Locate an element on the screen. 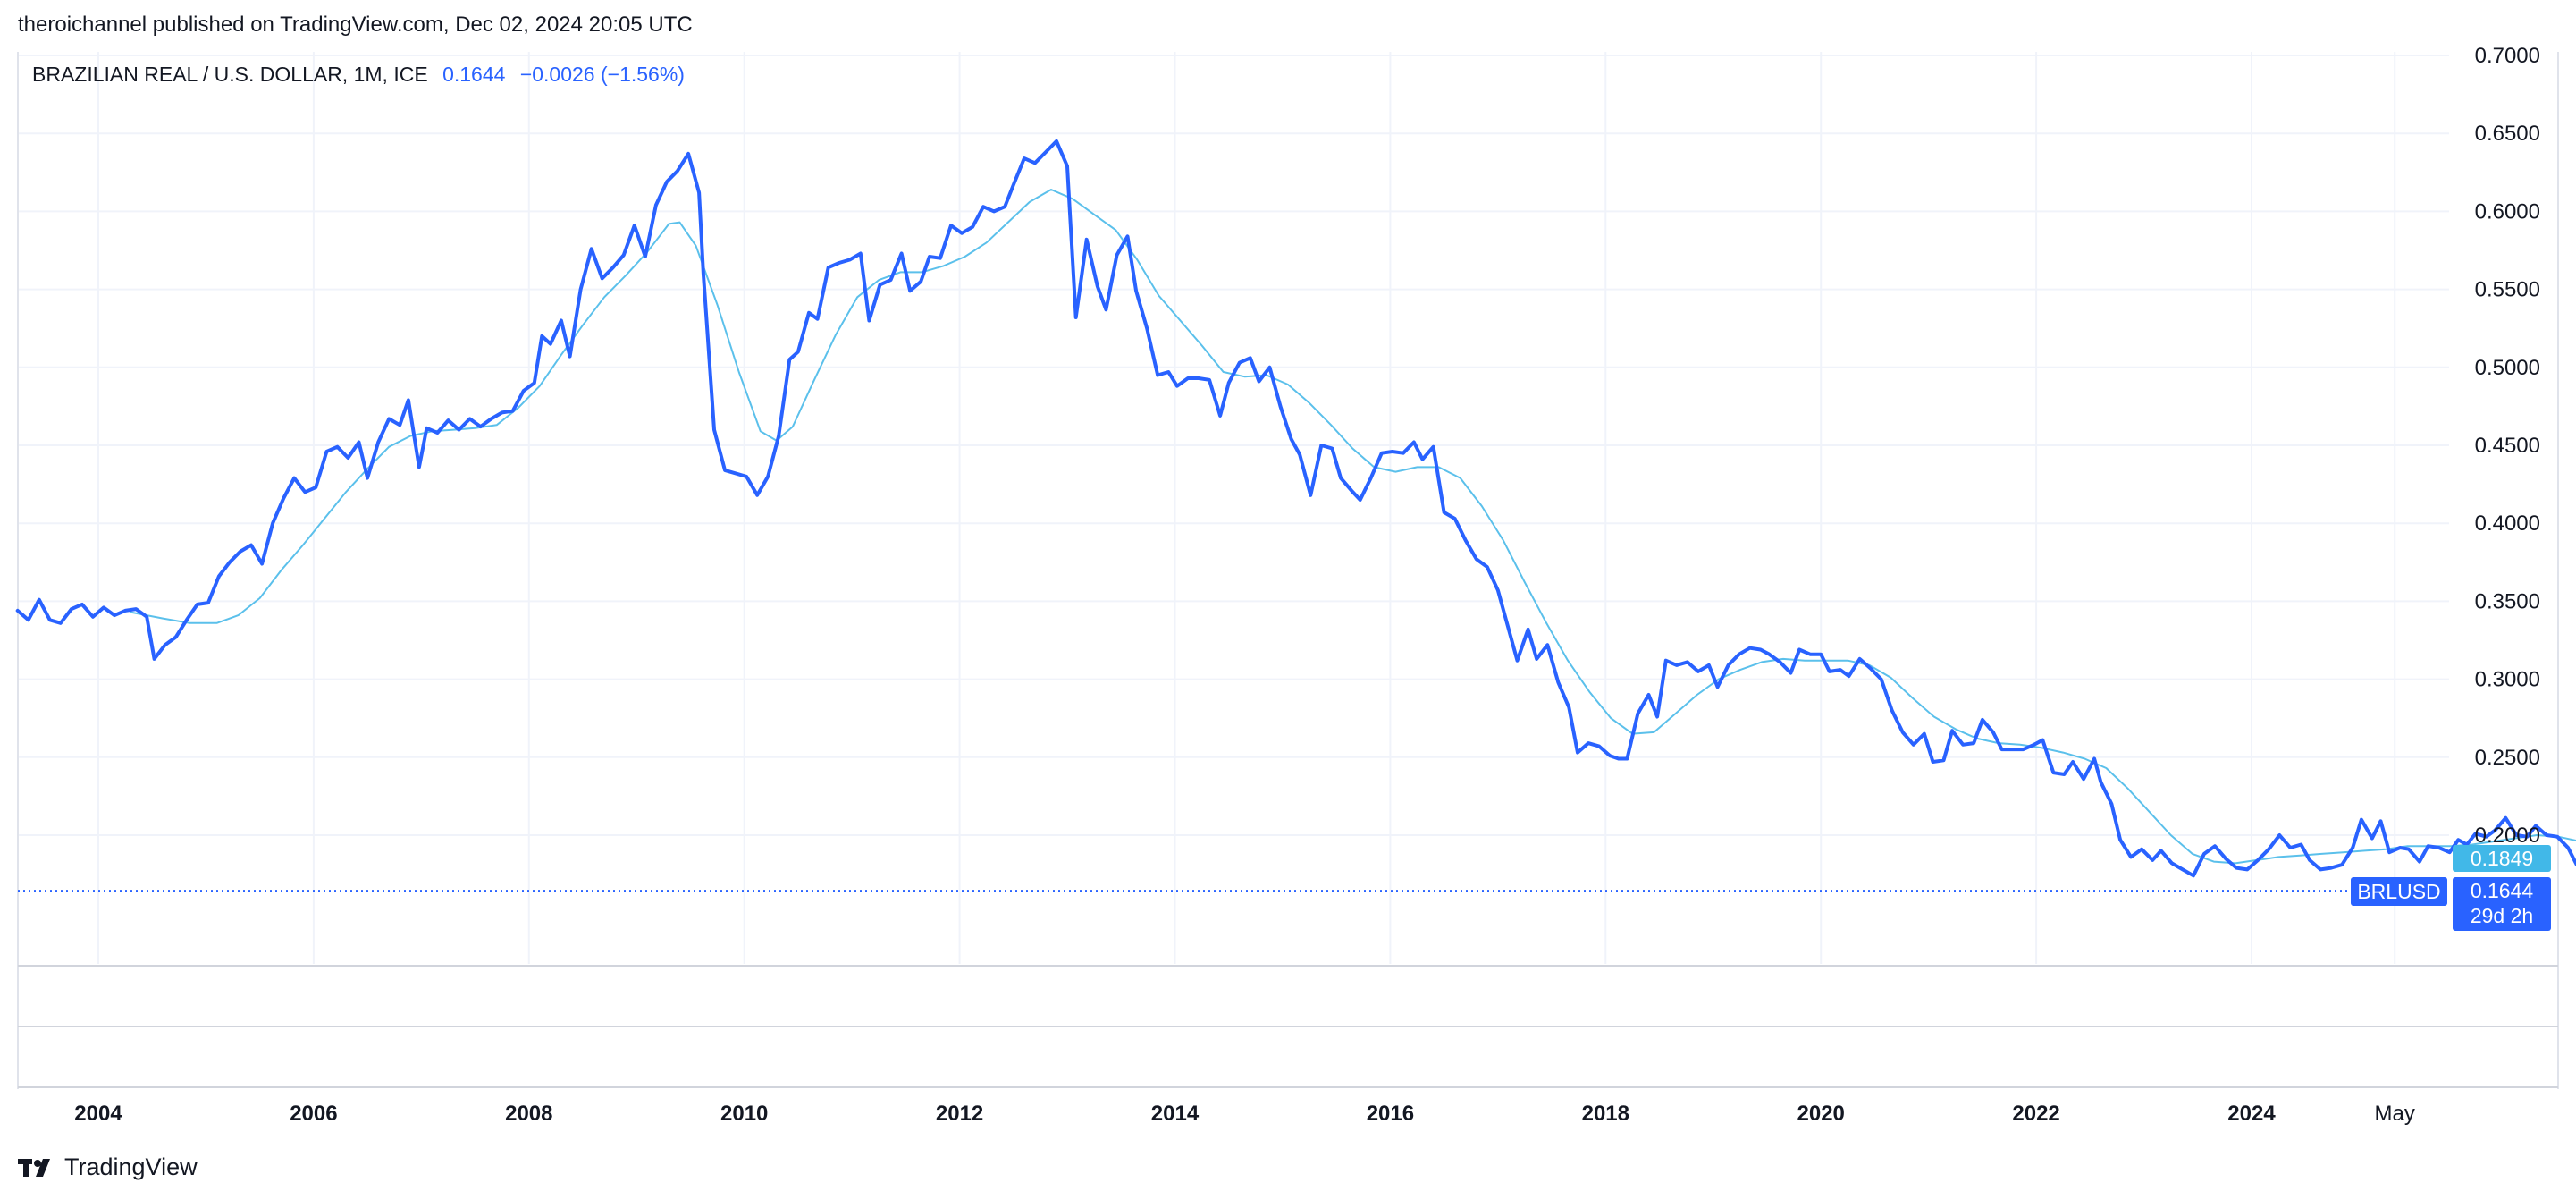  legend-title: BRAZILIAN REAL / U.S. DOLLAR, 1M, ICE is located at coordinates (230, 75).